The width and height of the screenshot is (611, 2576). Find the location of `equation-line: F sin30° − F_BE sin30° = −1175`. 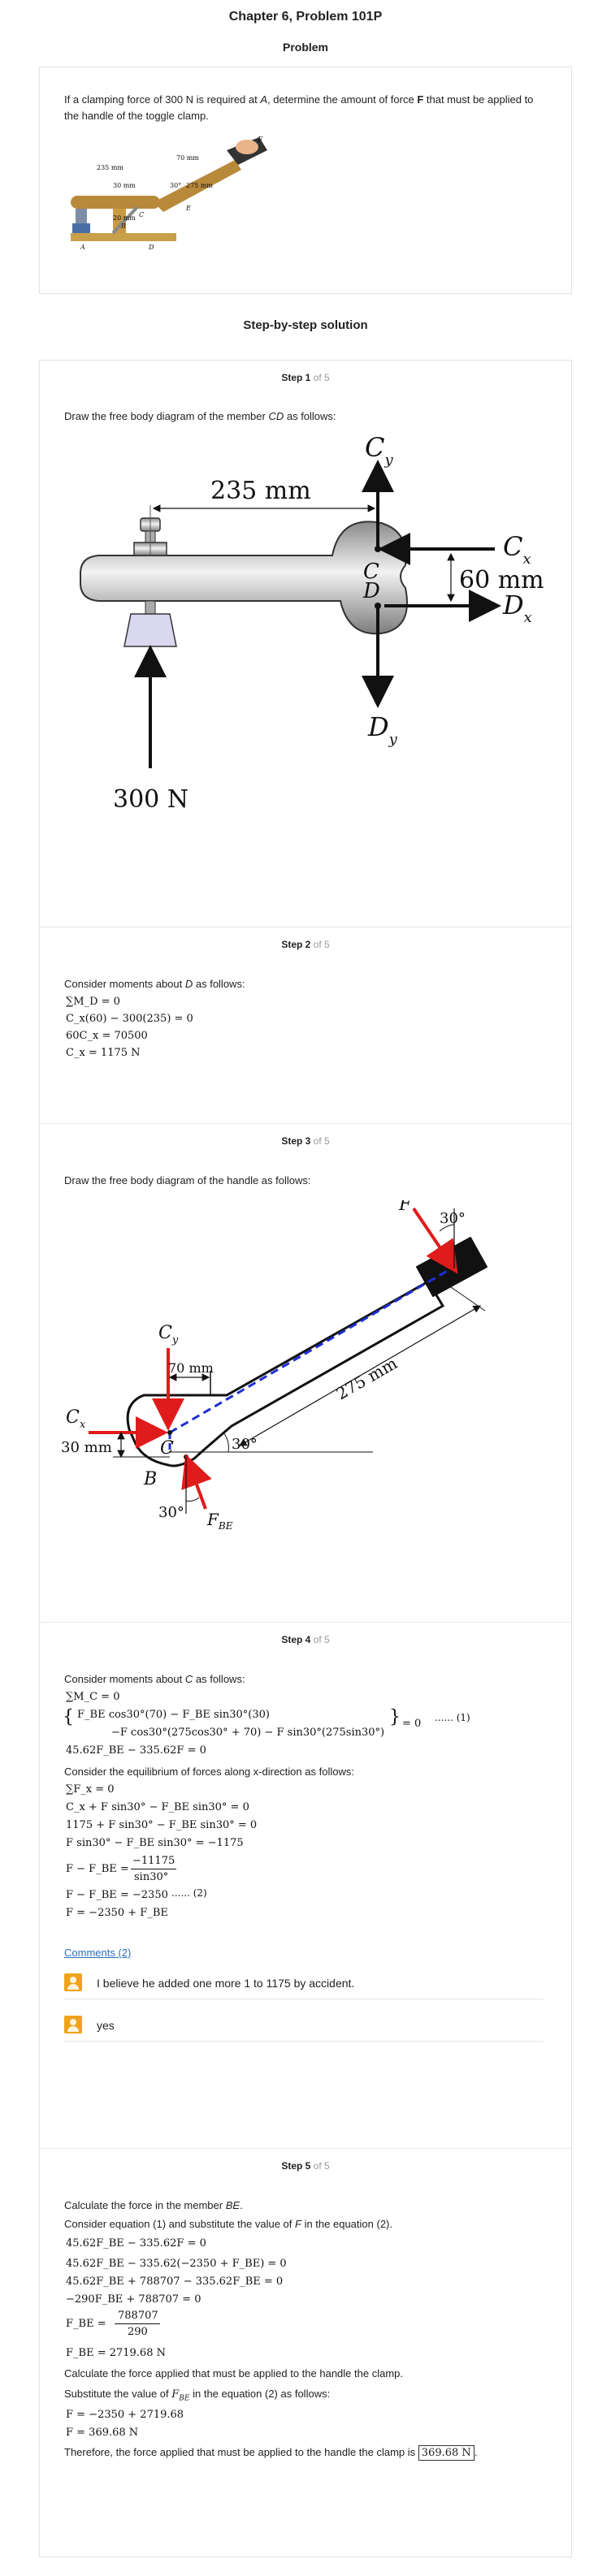

equation-line: F sin30° − F_BE sin30° = −1175 is located at coordinates (155, 1843).